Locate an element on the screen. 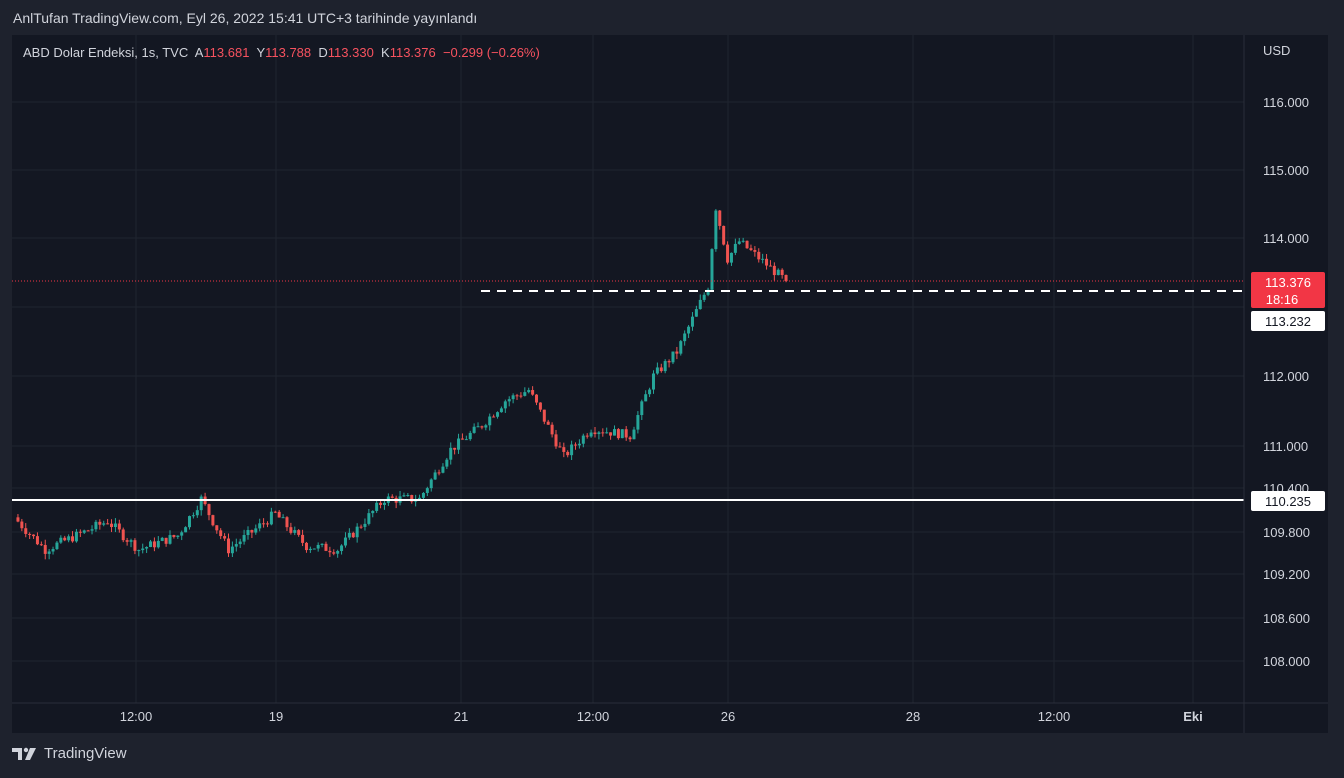 The height and width of the screenshot is (778, 1344). dashed-level-tag is located at coordinates (1288, 321).